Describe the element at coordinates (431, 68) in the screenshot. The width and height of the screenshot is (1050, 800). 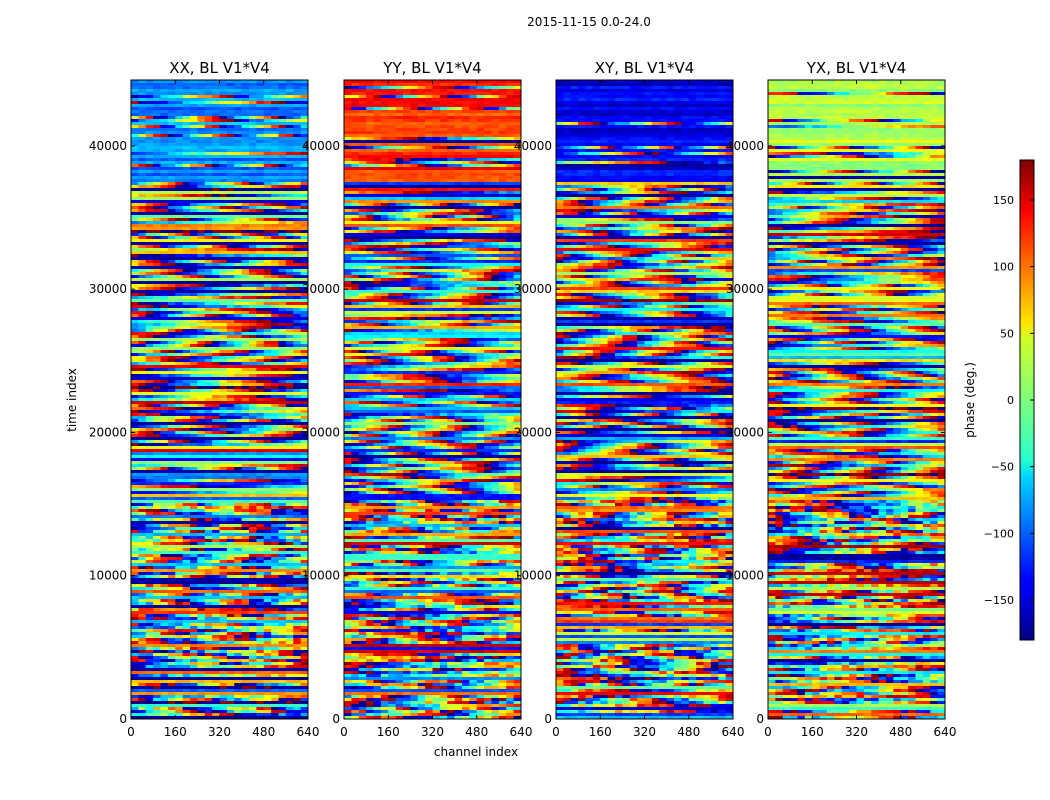
I see `panel-title: YY, BL V1*V4` at that location.